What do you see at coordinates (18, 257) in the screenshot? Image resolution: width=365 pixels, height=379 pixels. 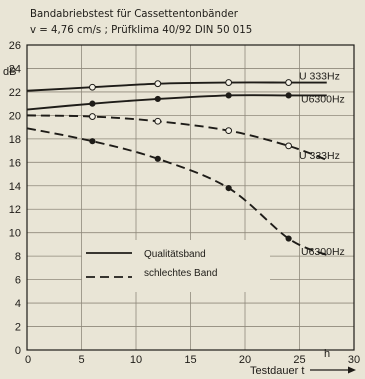 I see `y-tick-label: 8` at bounding box center [18, 257].